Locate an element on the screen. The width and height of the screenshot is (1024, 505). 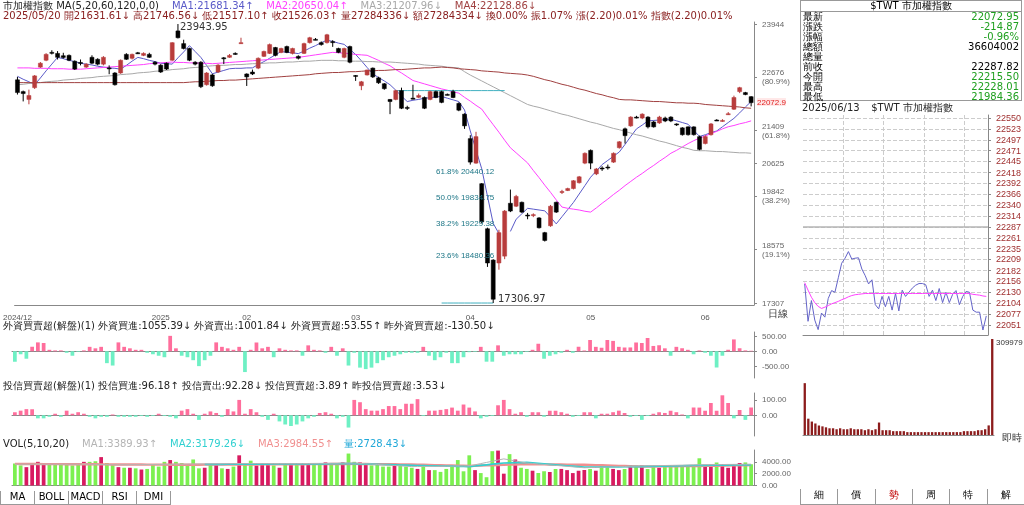
text: 21984.36 is located at coordinates (995, 96).